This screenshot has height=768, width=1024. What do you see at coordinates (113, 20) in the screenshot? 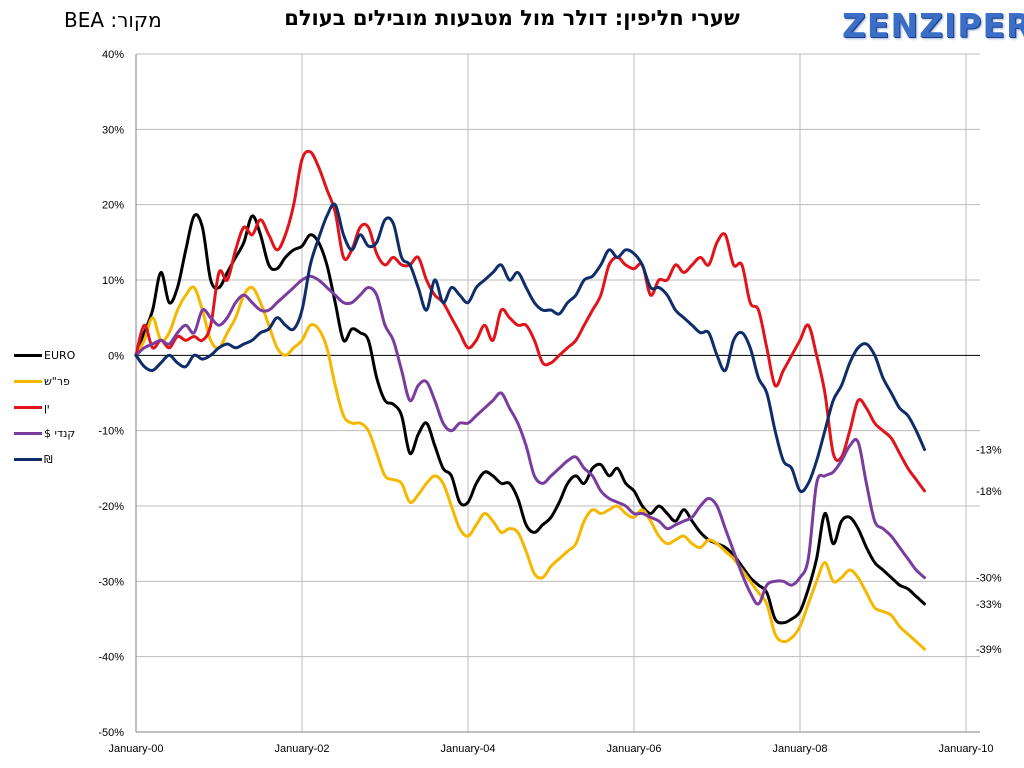
I see `source-label: מקור: BEA` at bounding box center [113, 20].